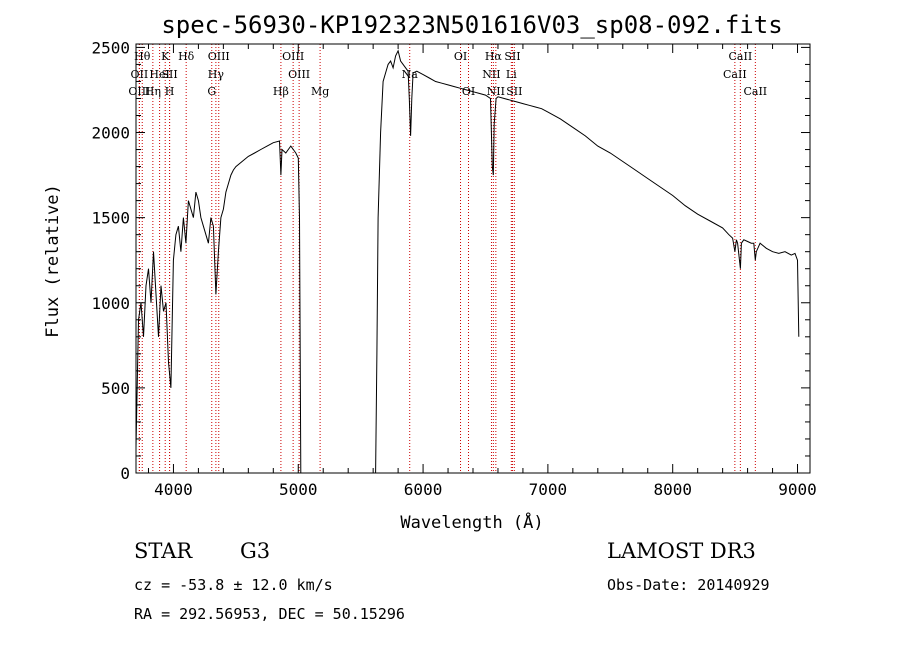 The image size is (900, 649). Describe the element at coordinates (163, 551) in the screenshot. I see `object-class: STAR` at that location.